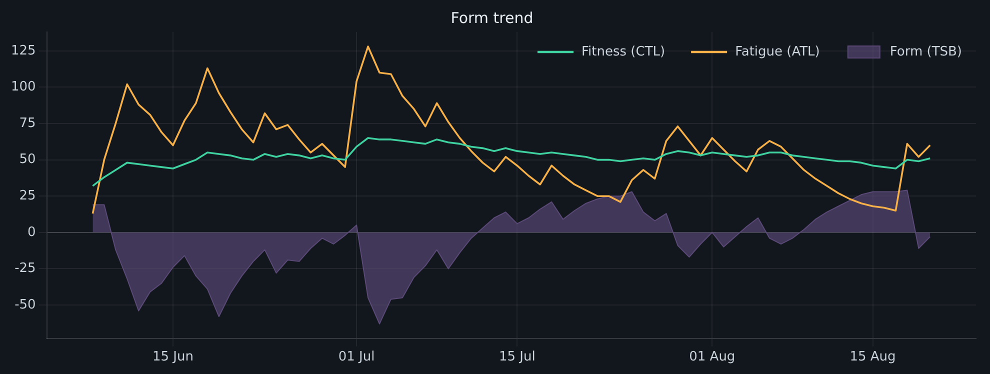 The height and width of the screenshot is (374, 990). I want to click on y-tick-label: 0, so click(32, 232).